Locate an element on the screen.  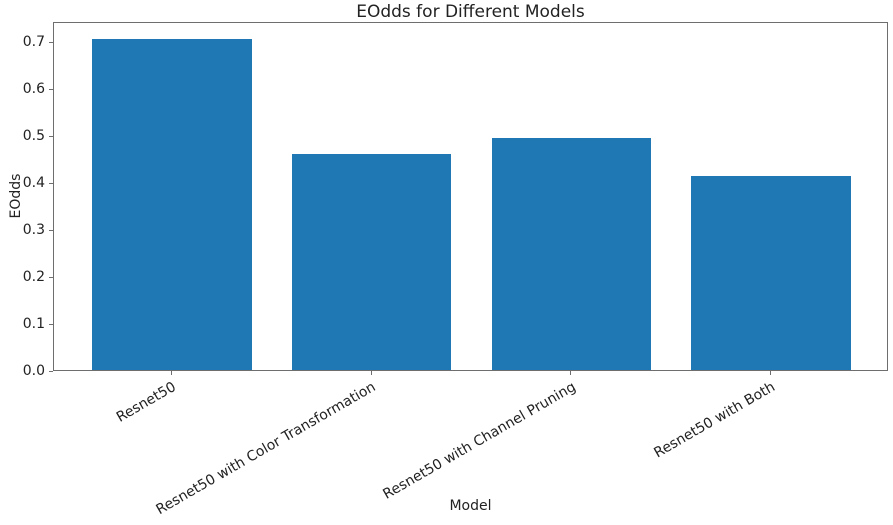
y-tick-label: 0.4 is located at coordinates (33, 183).